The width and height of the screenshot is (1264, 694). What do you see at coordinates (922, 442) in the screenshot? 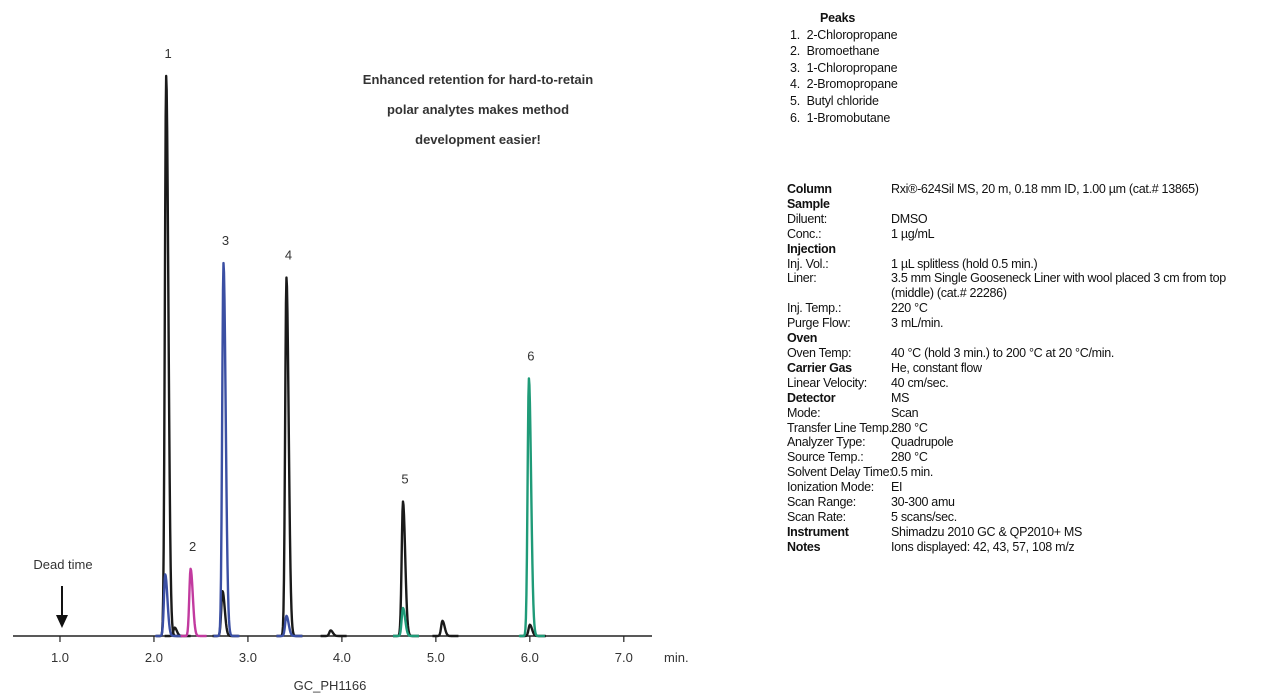
I see `condition-value: Quadrupole` at bounding box center [922, 442].